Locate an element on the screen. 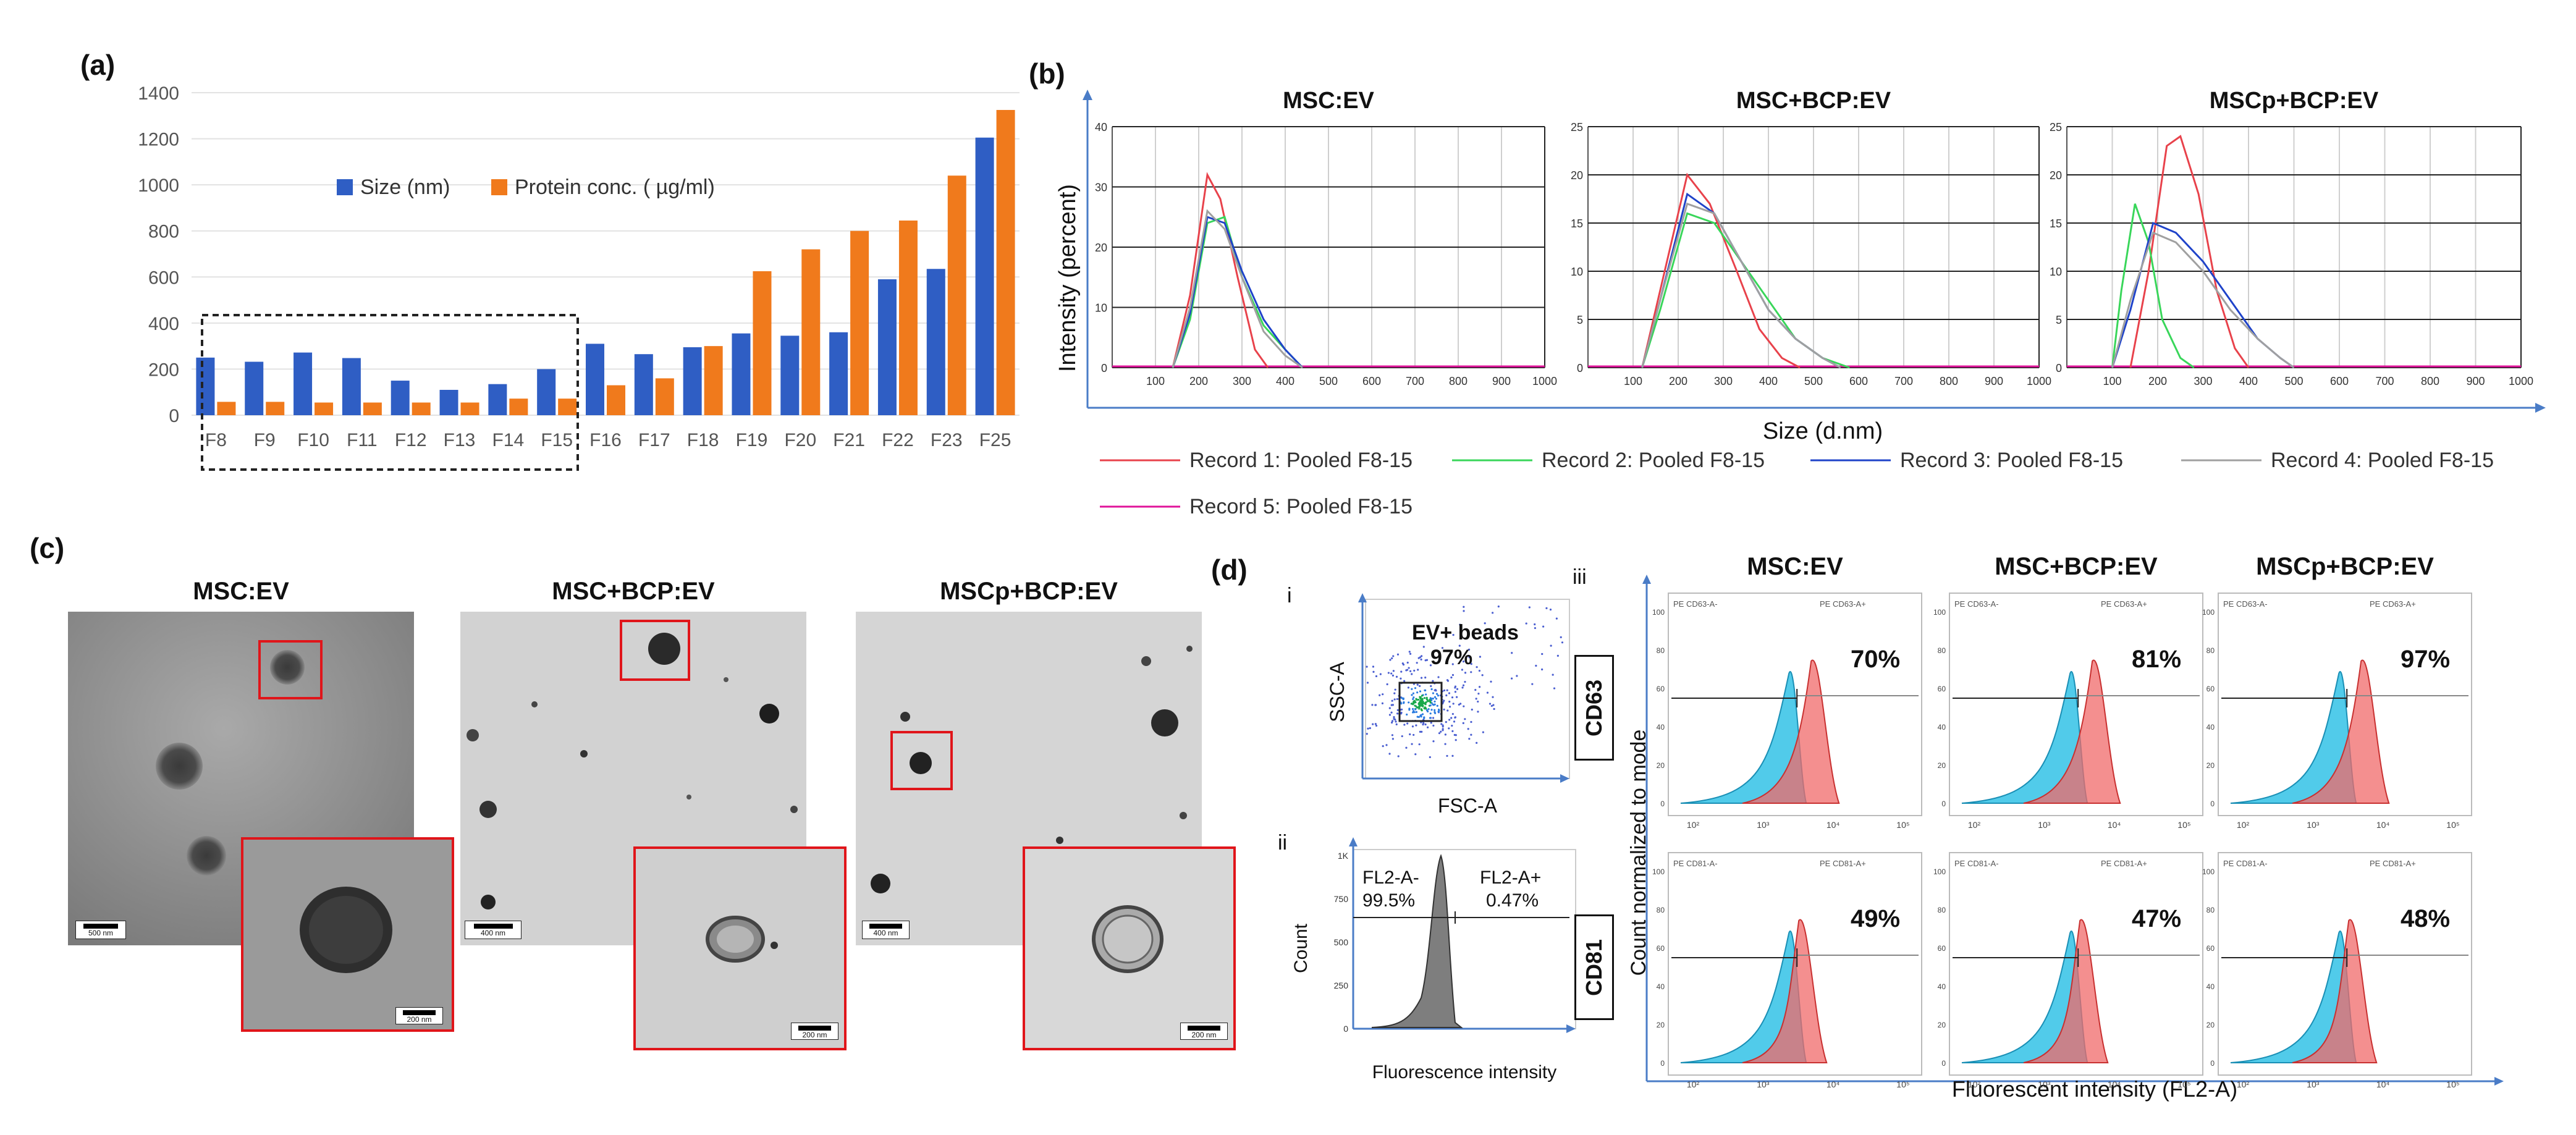 Image resolution: width=2576 pixels, height=1135 pixels. f8-f15-selection-box is located at coordinates (390, 392).